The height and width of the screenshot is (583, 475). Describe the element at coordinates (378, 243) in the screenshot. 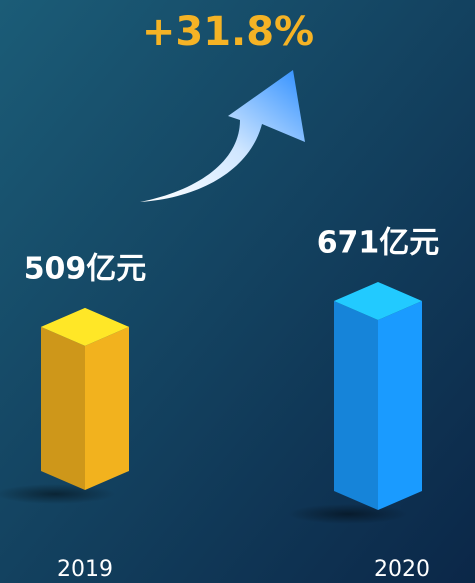

I see `value-label: 671亿元` at that location.